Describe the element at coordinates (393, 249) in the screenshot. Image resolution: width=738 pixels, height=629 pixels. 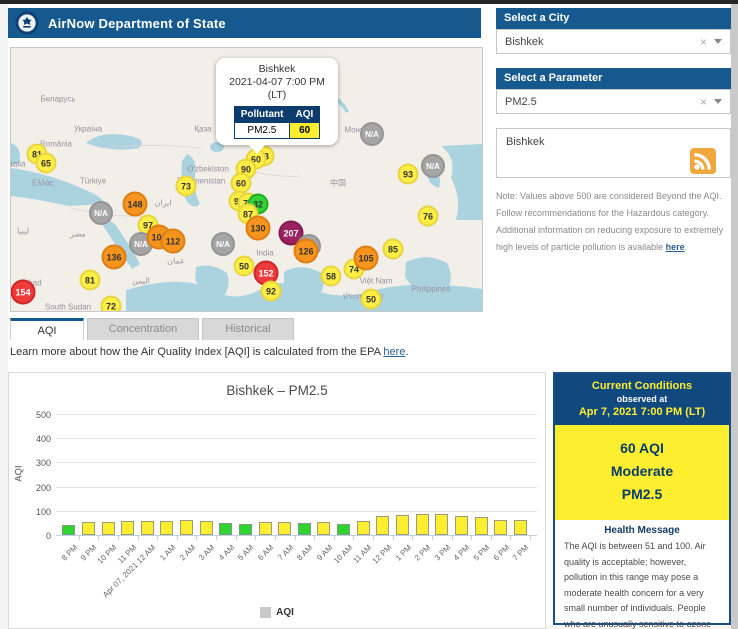
I see `aqi-map-marker: 85` at that location.